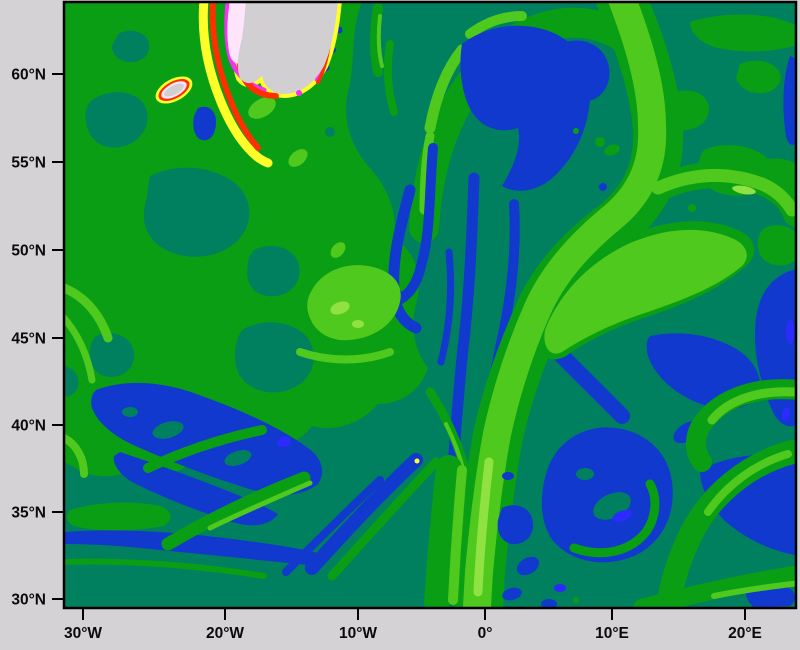 The height and width of the screenshot is (650, 800). I want to click on longitude-axis: 30°W 20°W 10°W 0° 10°E 20°E, so click(413, 625).